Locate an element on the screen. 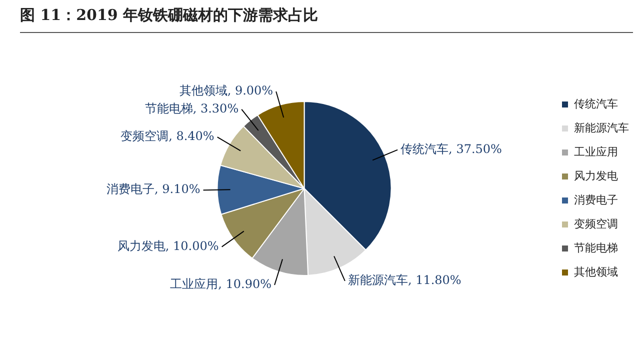  legend-label: 传统汽车 is located at coordinates (596, 103).